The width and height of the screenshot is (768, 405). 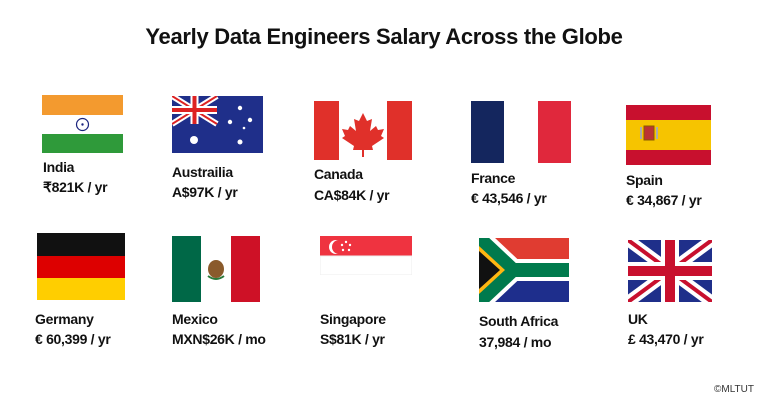 I want to click on salary-value: CA$84K / yr, so click(x=352, y=195).